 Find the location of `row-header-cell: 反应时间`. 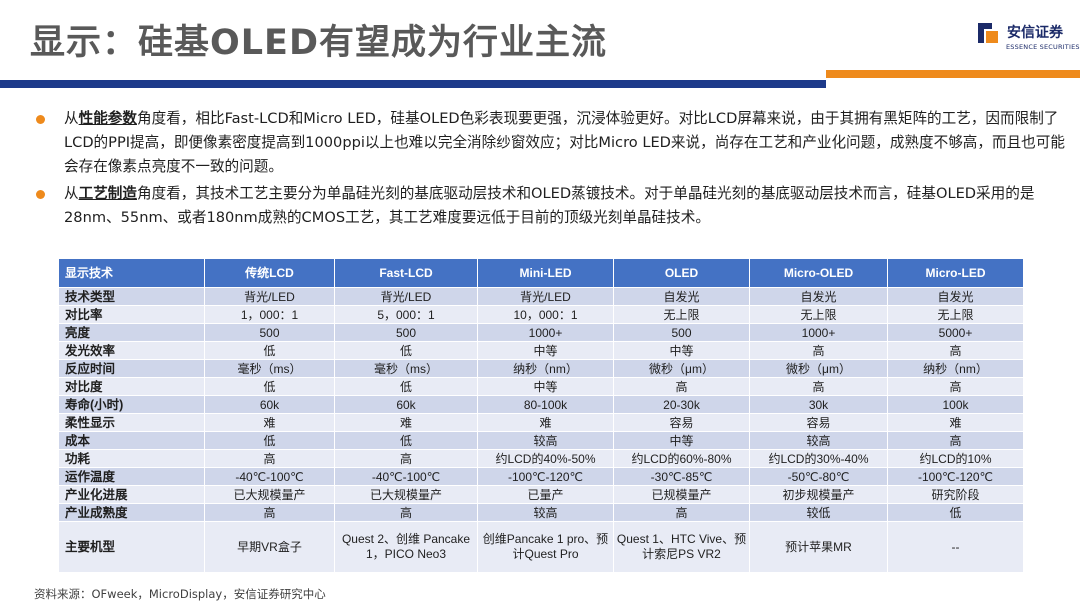

row-header-cell: 反应时间 is located at coordinates (131, 368).